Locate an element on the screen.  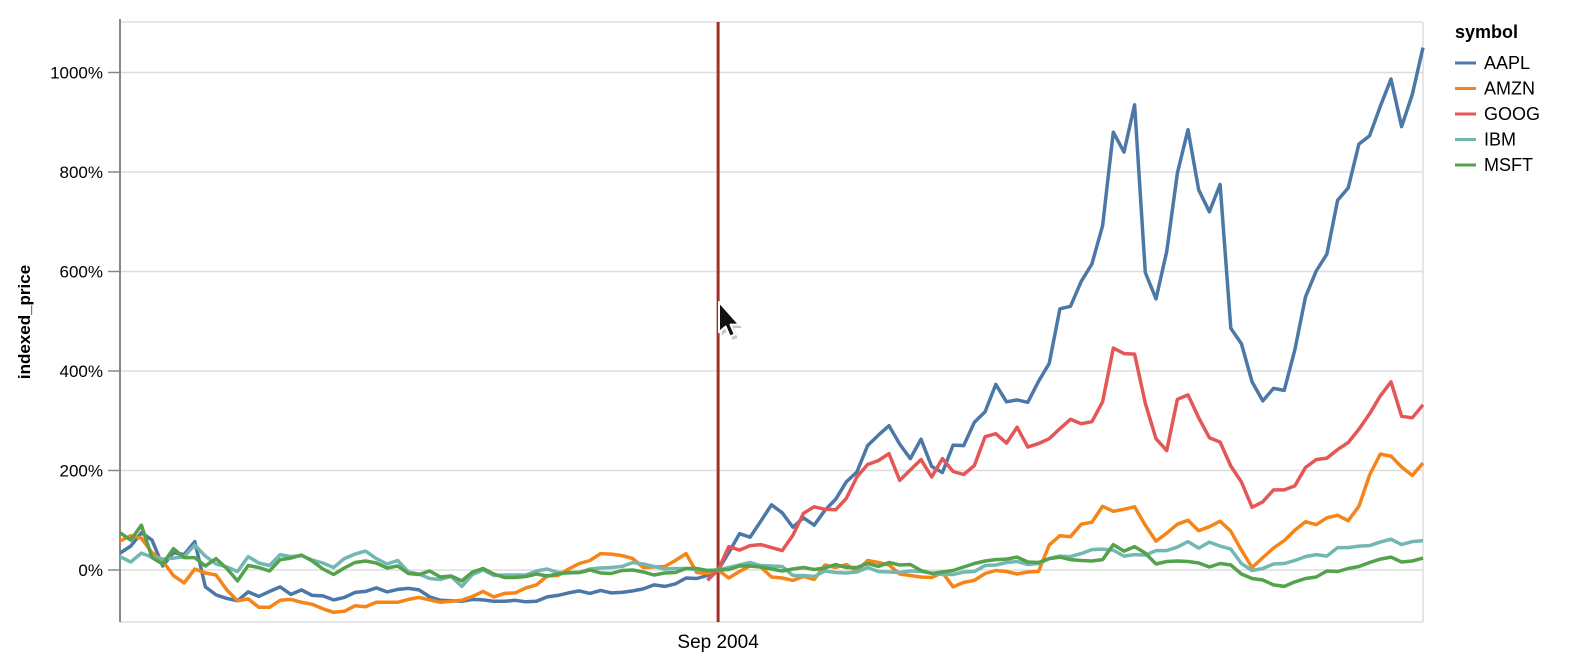
legend-item-ibm: IBM is located at coordinates (1485, 140).